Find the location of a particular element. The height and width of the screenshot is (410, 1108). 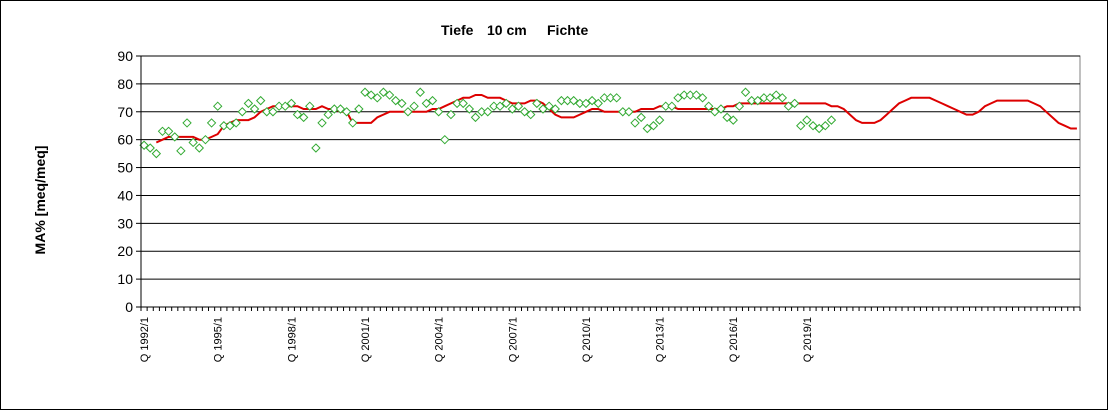

y-tick-label: 30 is located at coordinates (125, 223).